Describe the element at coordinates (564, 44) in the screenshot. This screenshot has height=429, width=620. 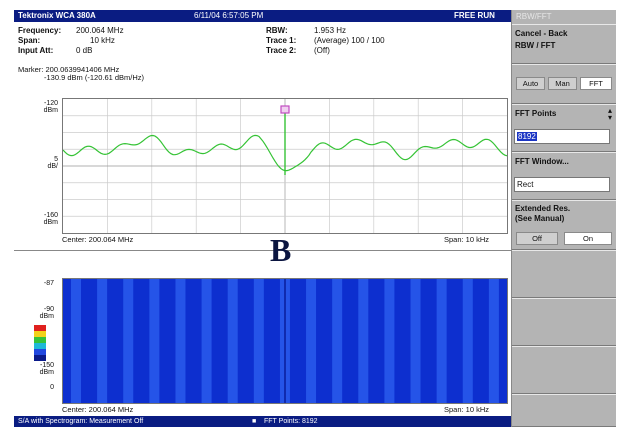
I see `cancel-back-button: Cancel - Back RBW / FFT` at that location.